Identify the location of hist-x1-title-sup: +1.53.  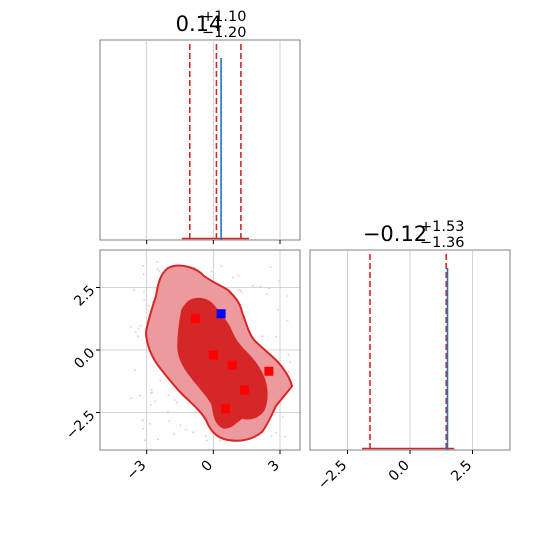
(442, 227).